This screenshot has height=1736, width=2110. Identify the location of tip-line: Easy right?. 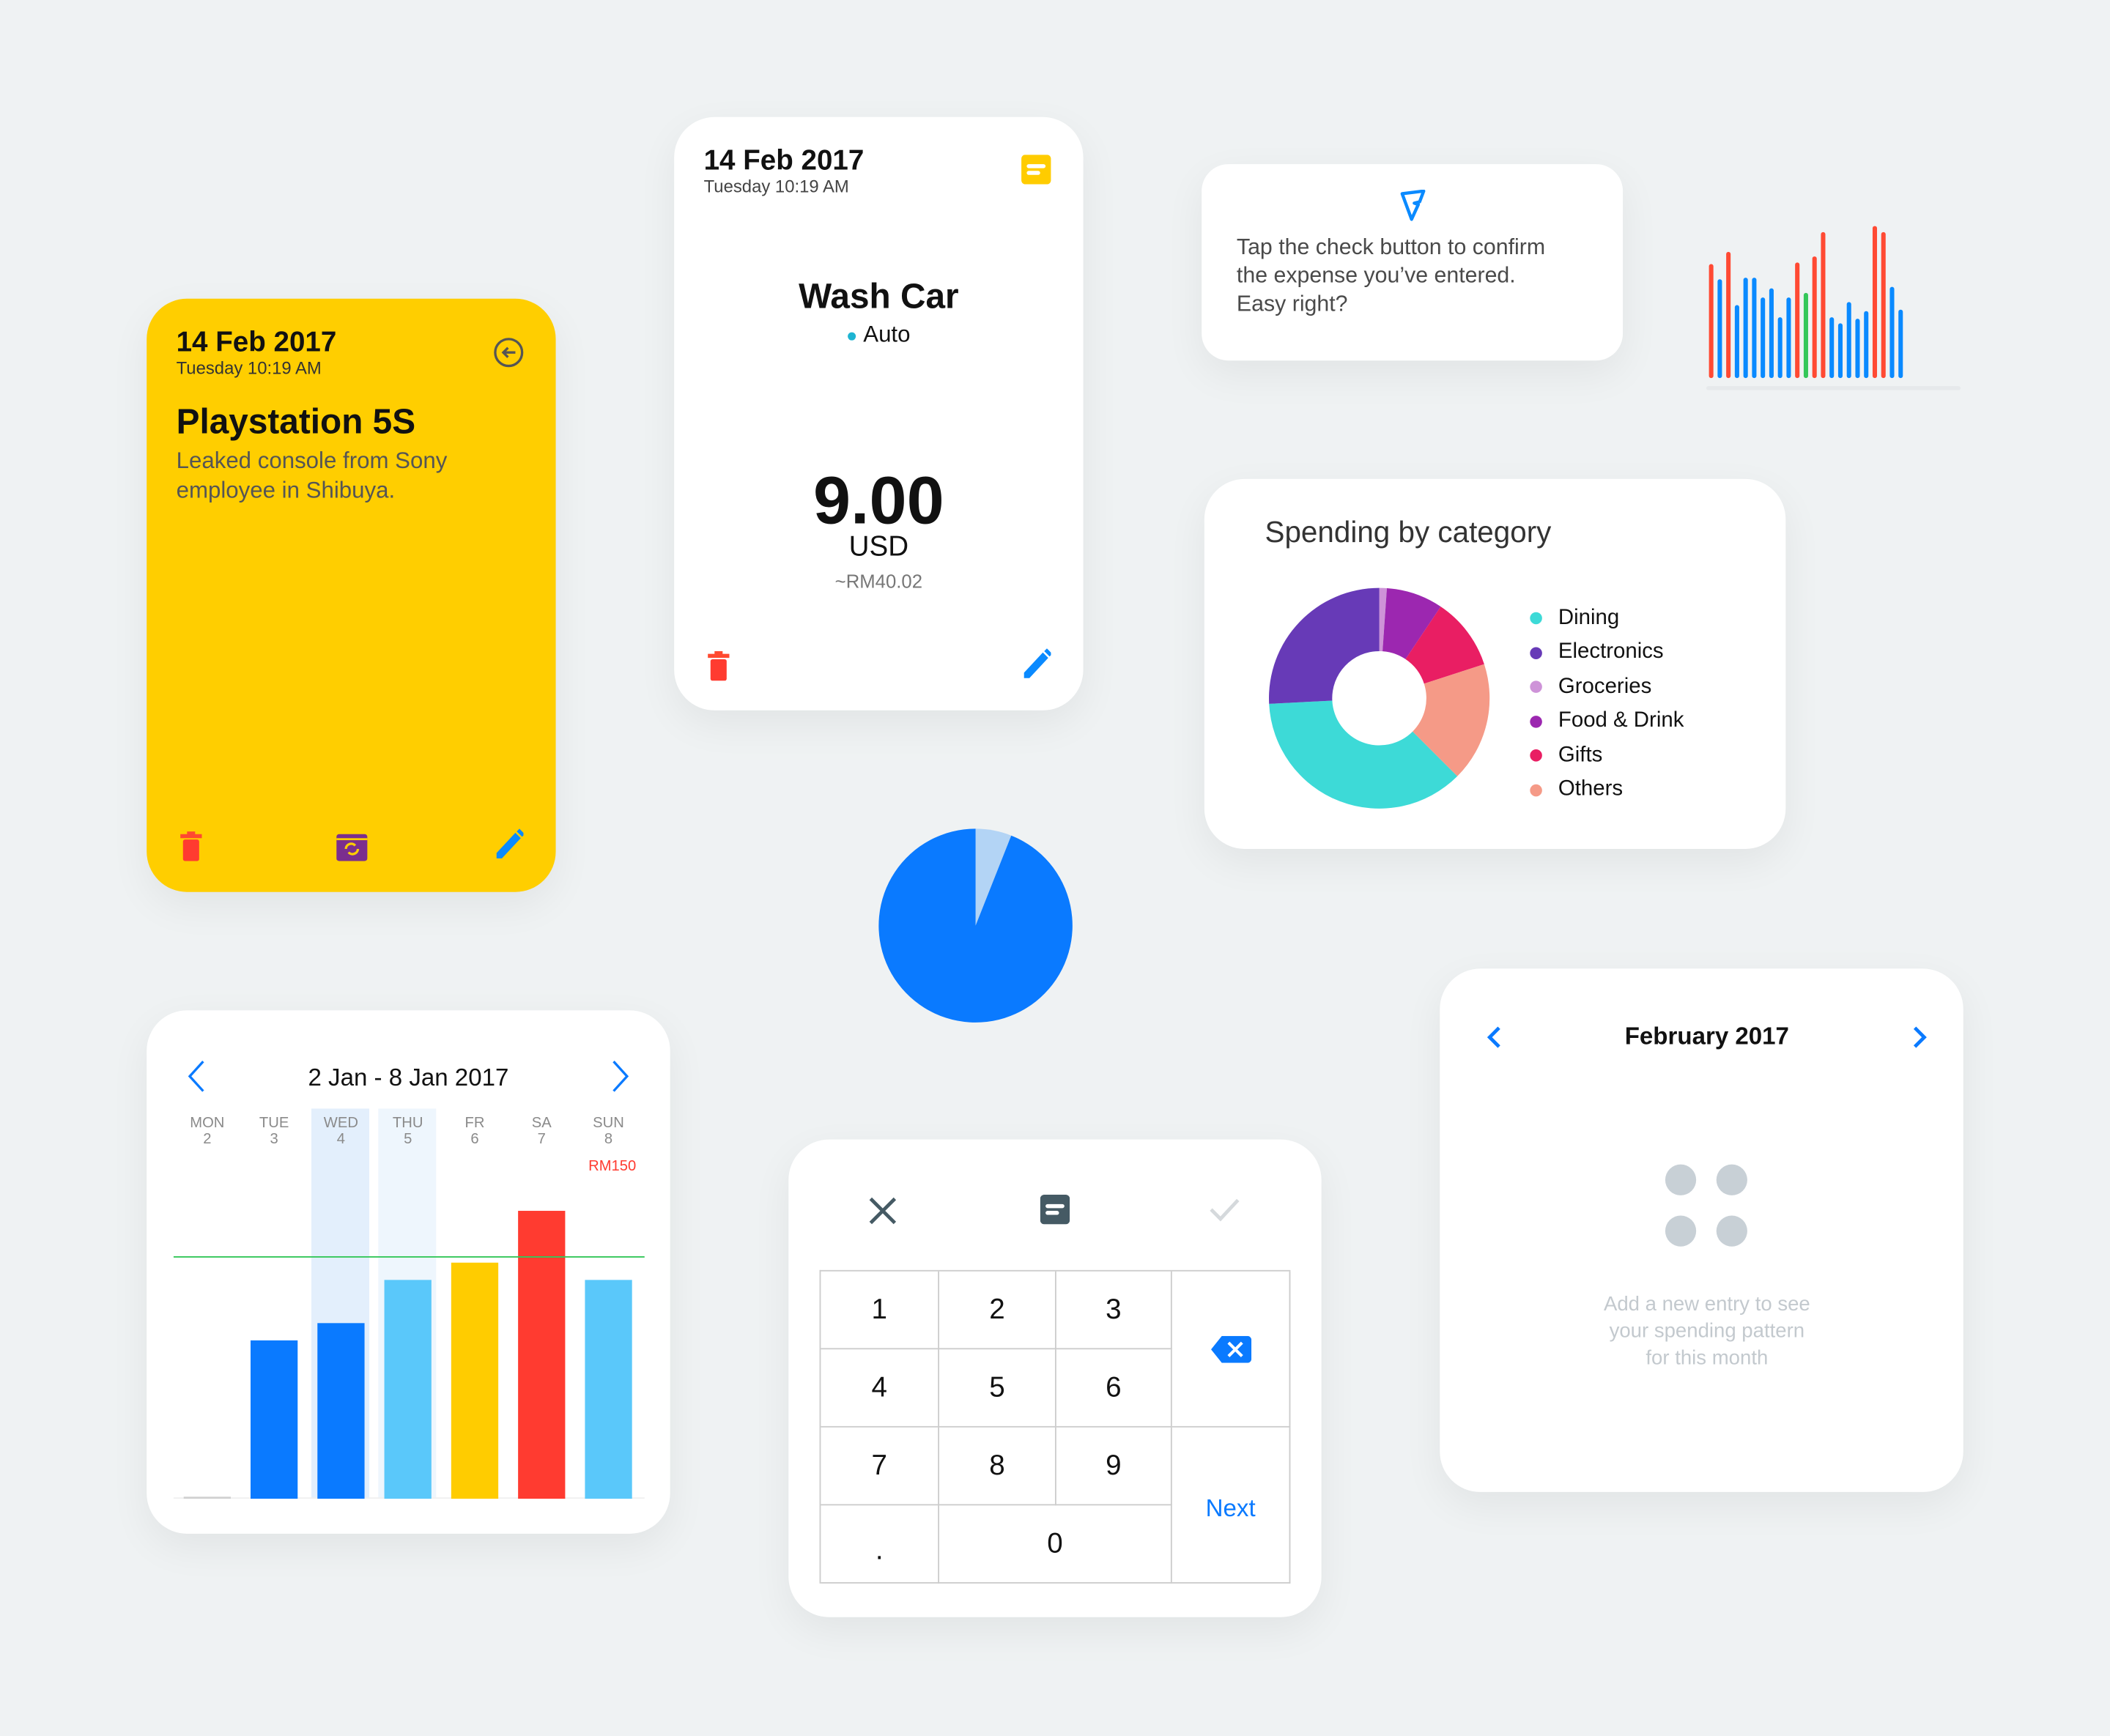
(1292, 304).